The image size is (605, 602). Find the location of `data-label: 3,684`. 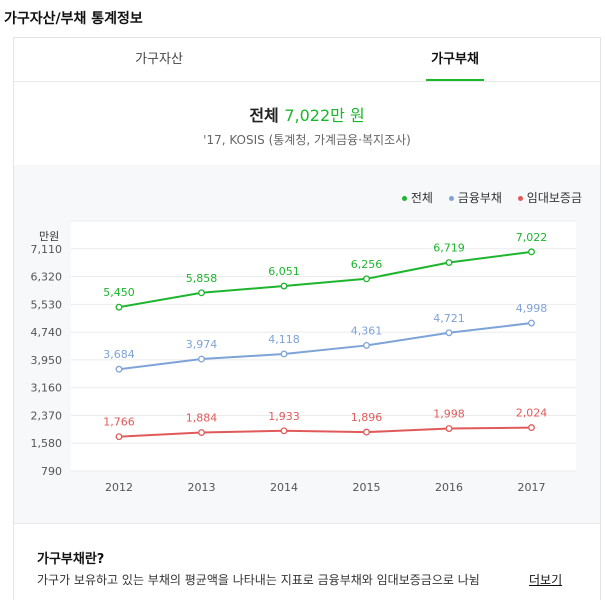

data-label: 3,684 is located at coordinates (119, 354).